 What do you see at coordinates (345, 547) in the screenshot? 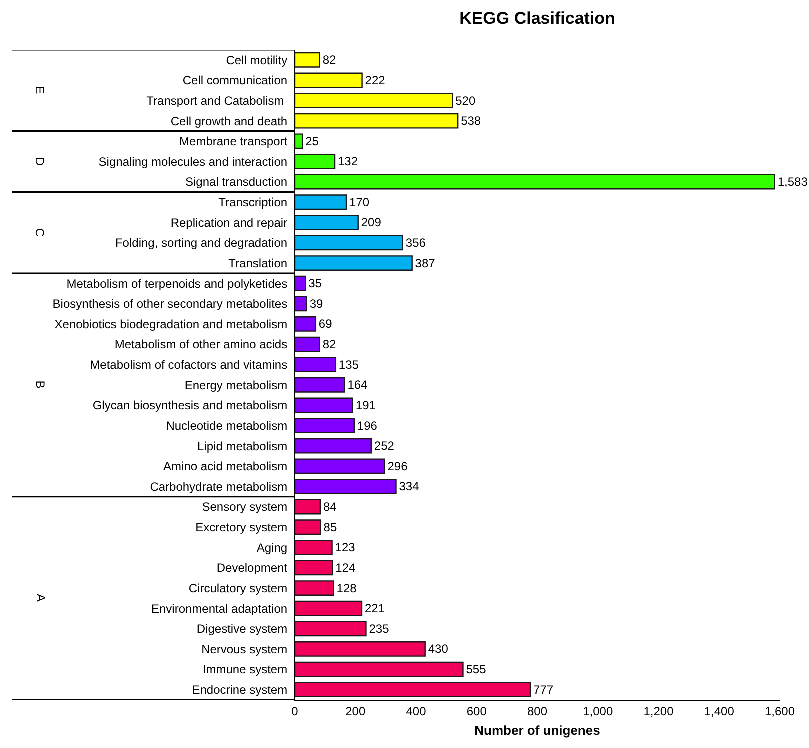
I see `data-label: 123` at bounding box center [345, 547].